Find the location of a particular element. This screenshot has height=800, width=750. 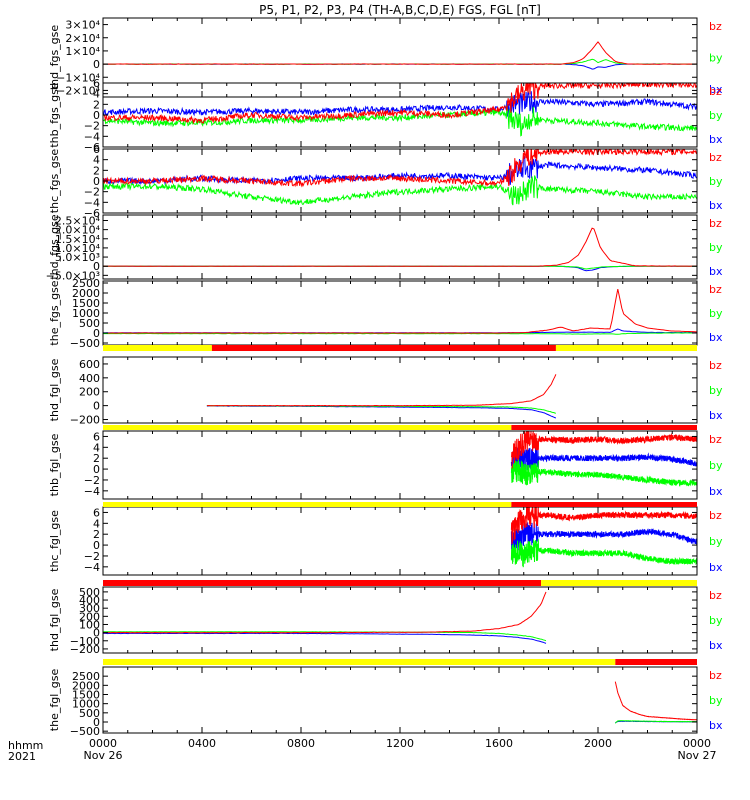

panel-6-traces is located at coordinates (603, 459).